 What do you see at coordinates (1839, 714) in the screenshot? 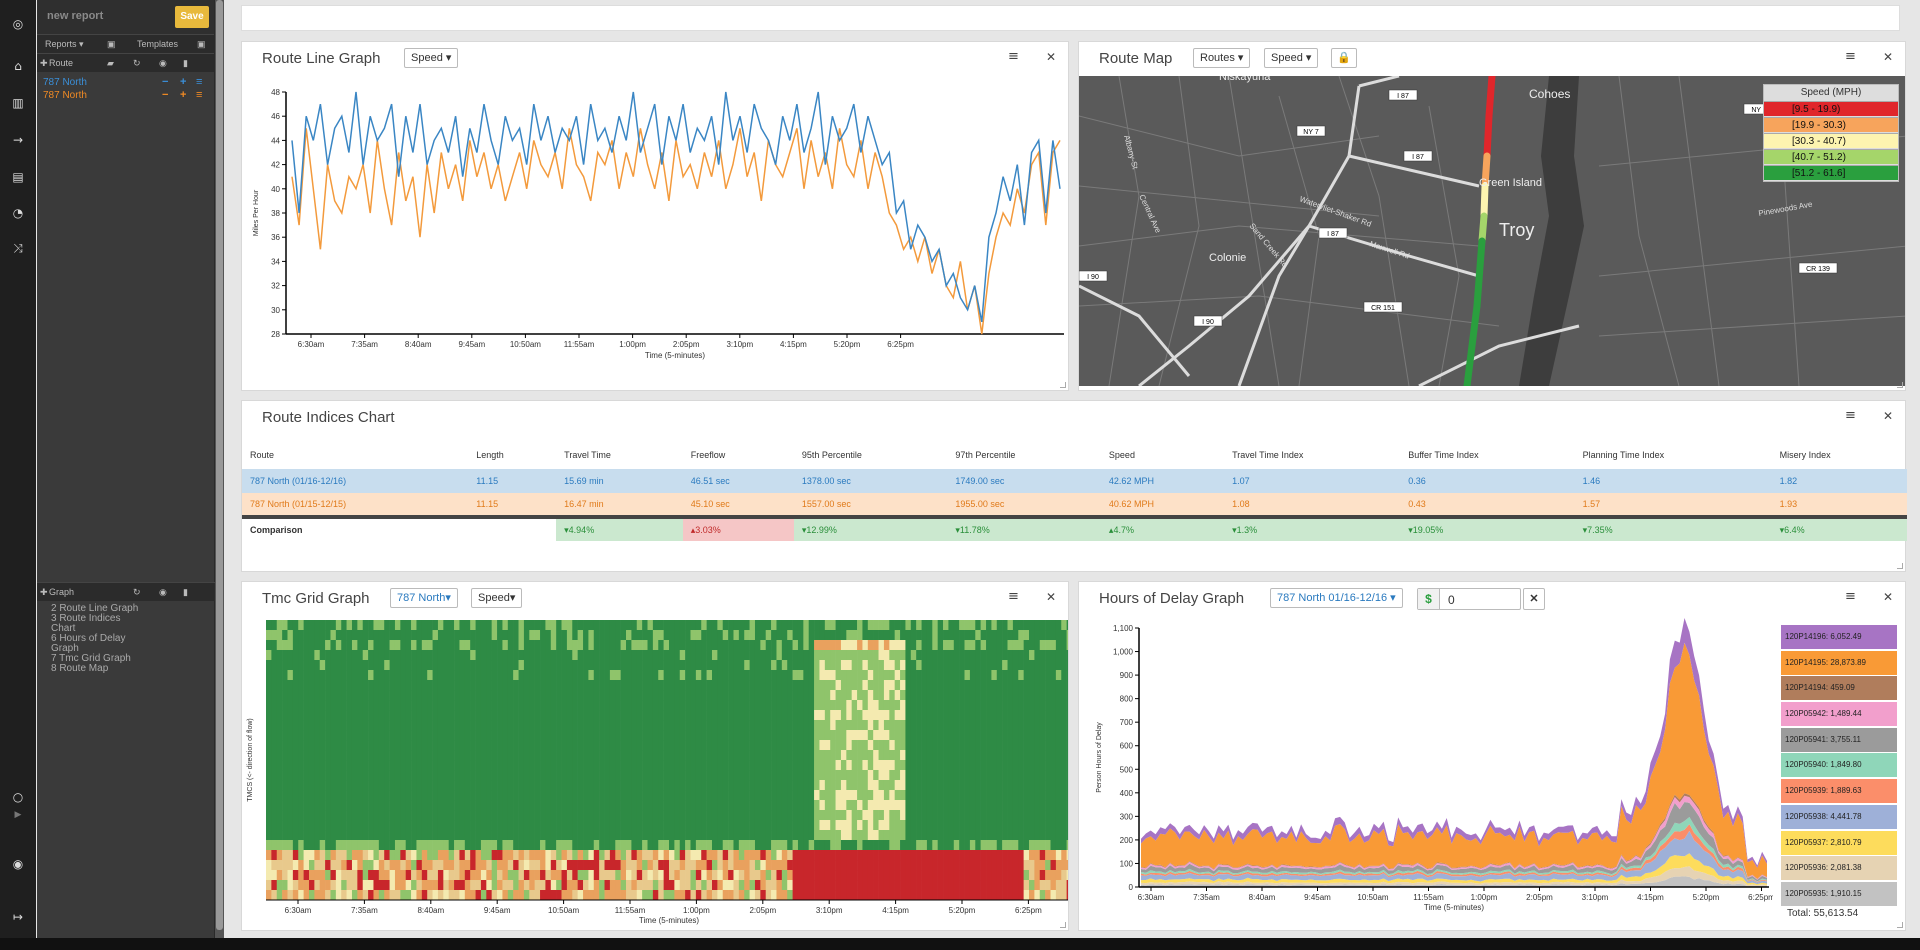
I see `legend-item: 120P05942: 1,489.44` at bounding box center [1839, 714].